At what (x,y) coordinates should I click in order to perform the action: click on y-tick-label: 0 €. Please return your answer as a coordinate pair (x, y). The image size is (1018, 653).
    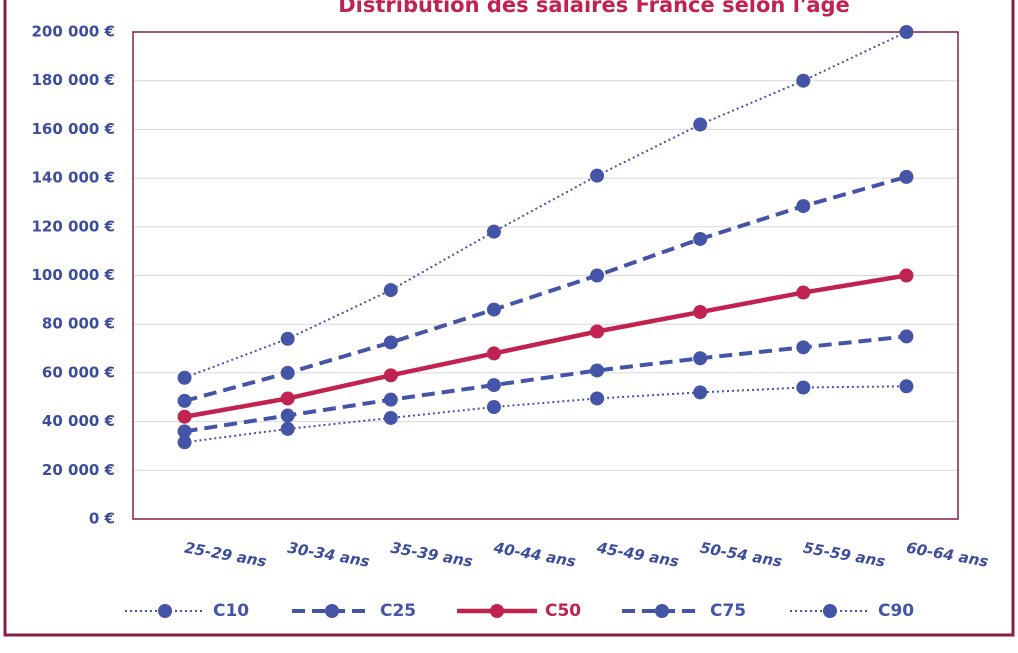
    Looking at the image, I should click on (102, 519).